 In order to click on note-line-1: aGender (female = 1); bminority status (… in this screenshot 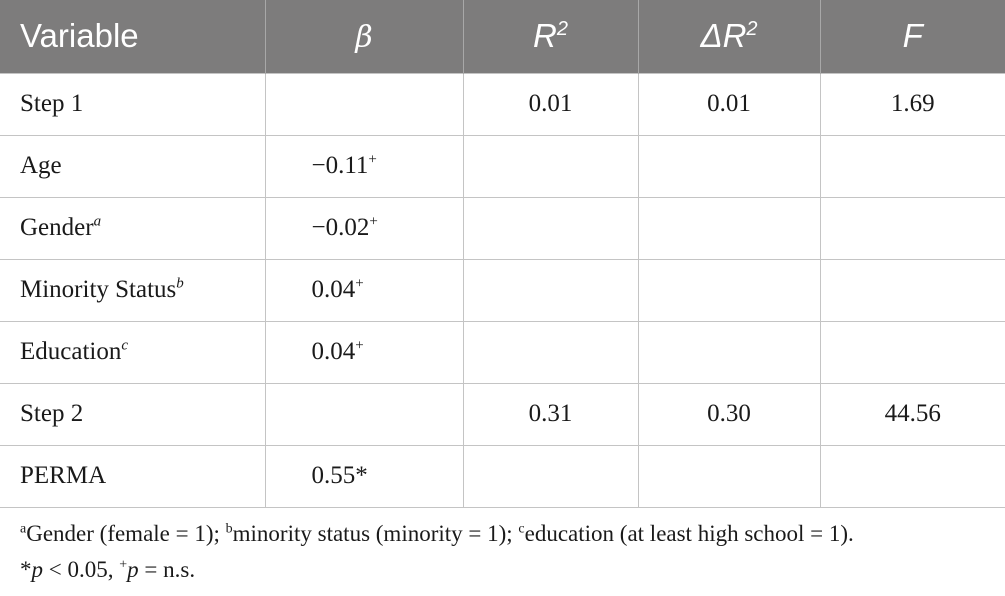, I will do `click(437, 533)`.